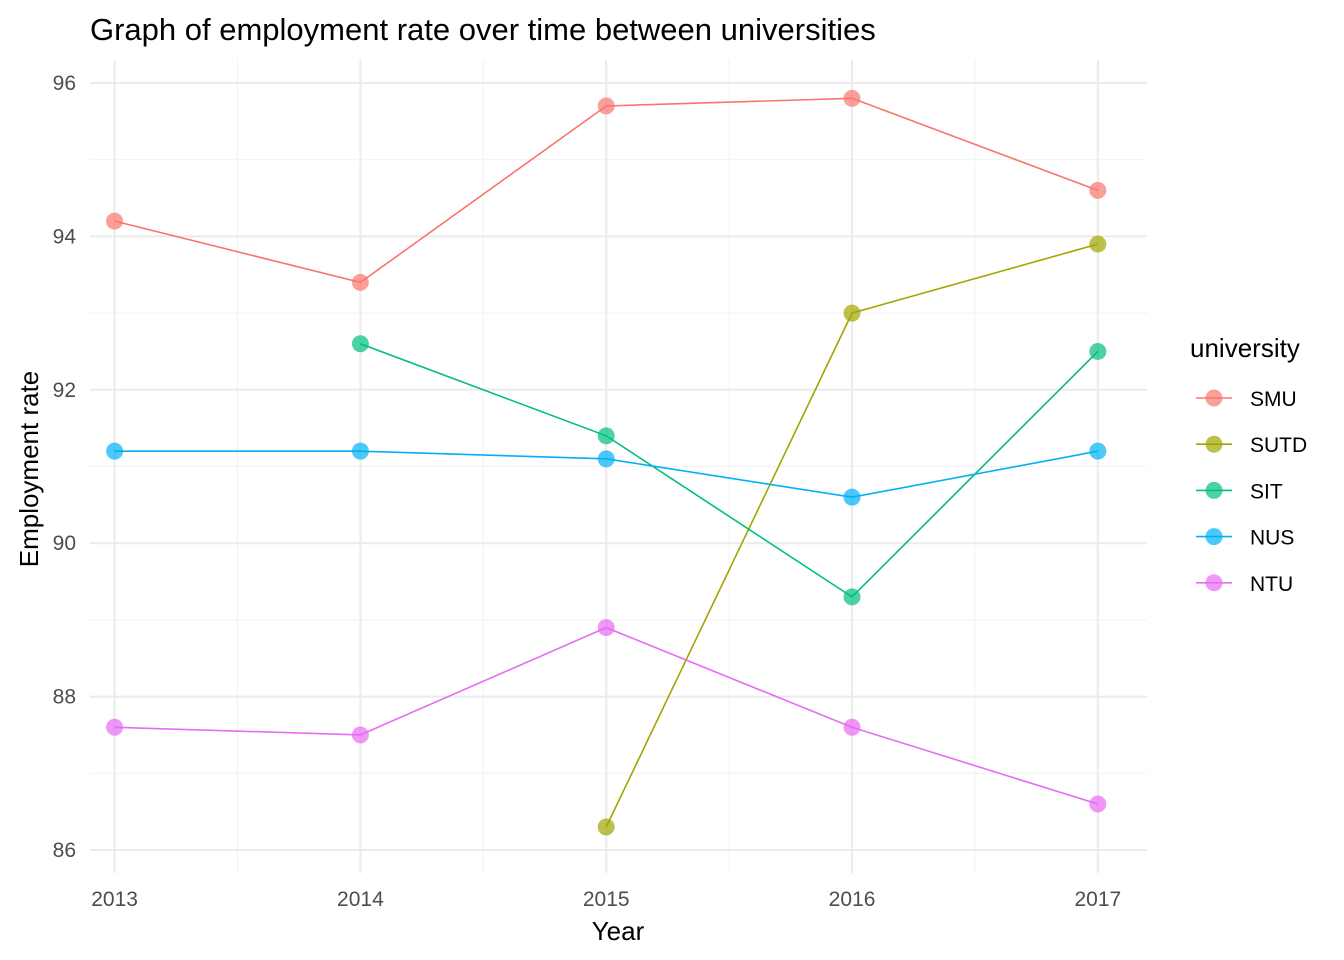 Image resolution: width=1344 pixels, height=960 pixels. I want to click on legend-item-smu: SMU, so click(1246, 399).